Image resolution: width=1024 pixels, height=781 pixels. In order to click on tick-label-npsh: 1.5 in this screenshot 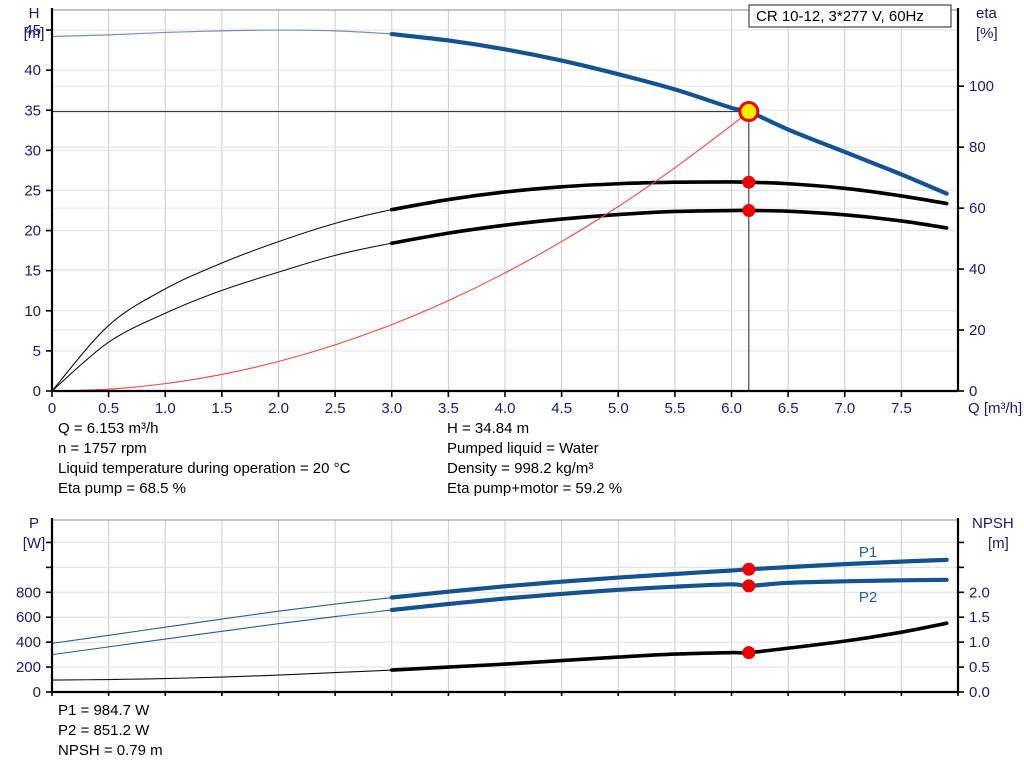, I will do `click(979, 617)`.